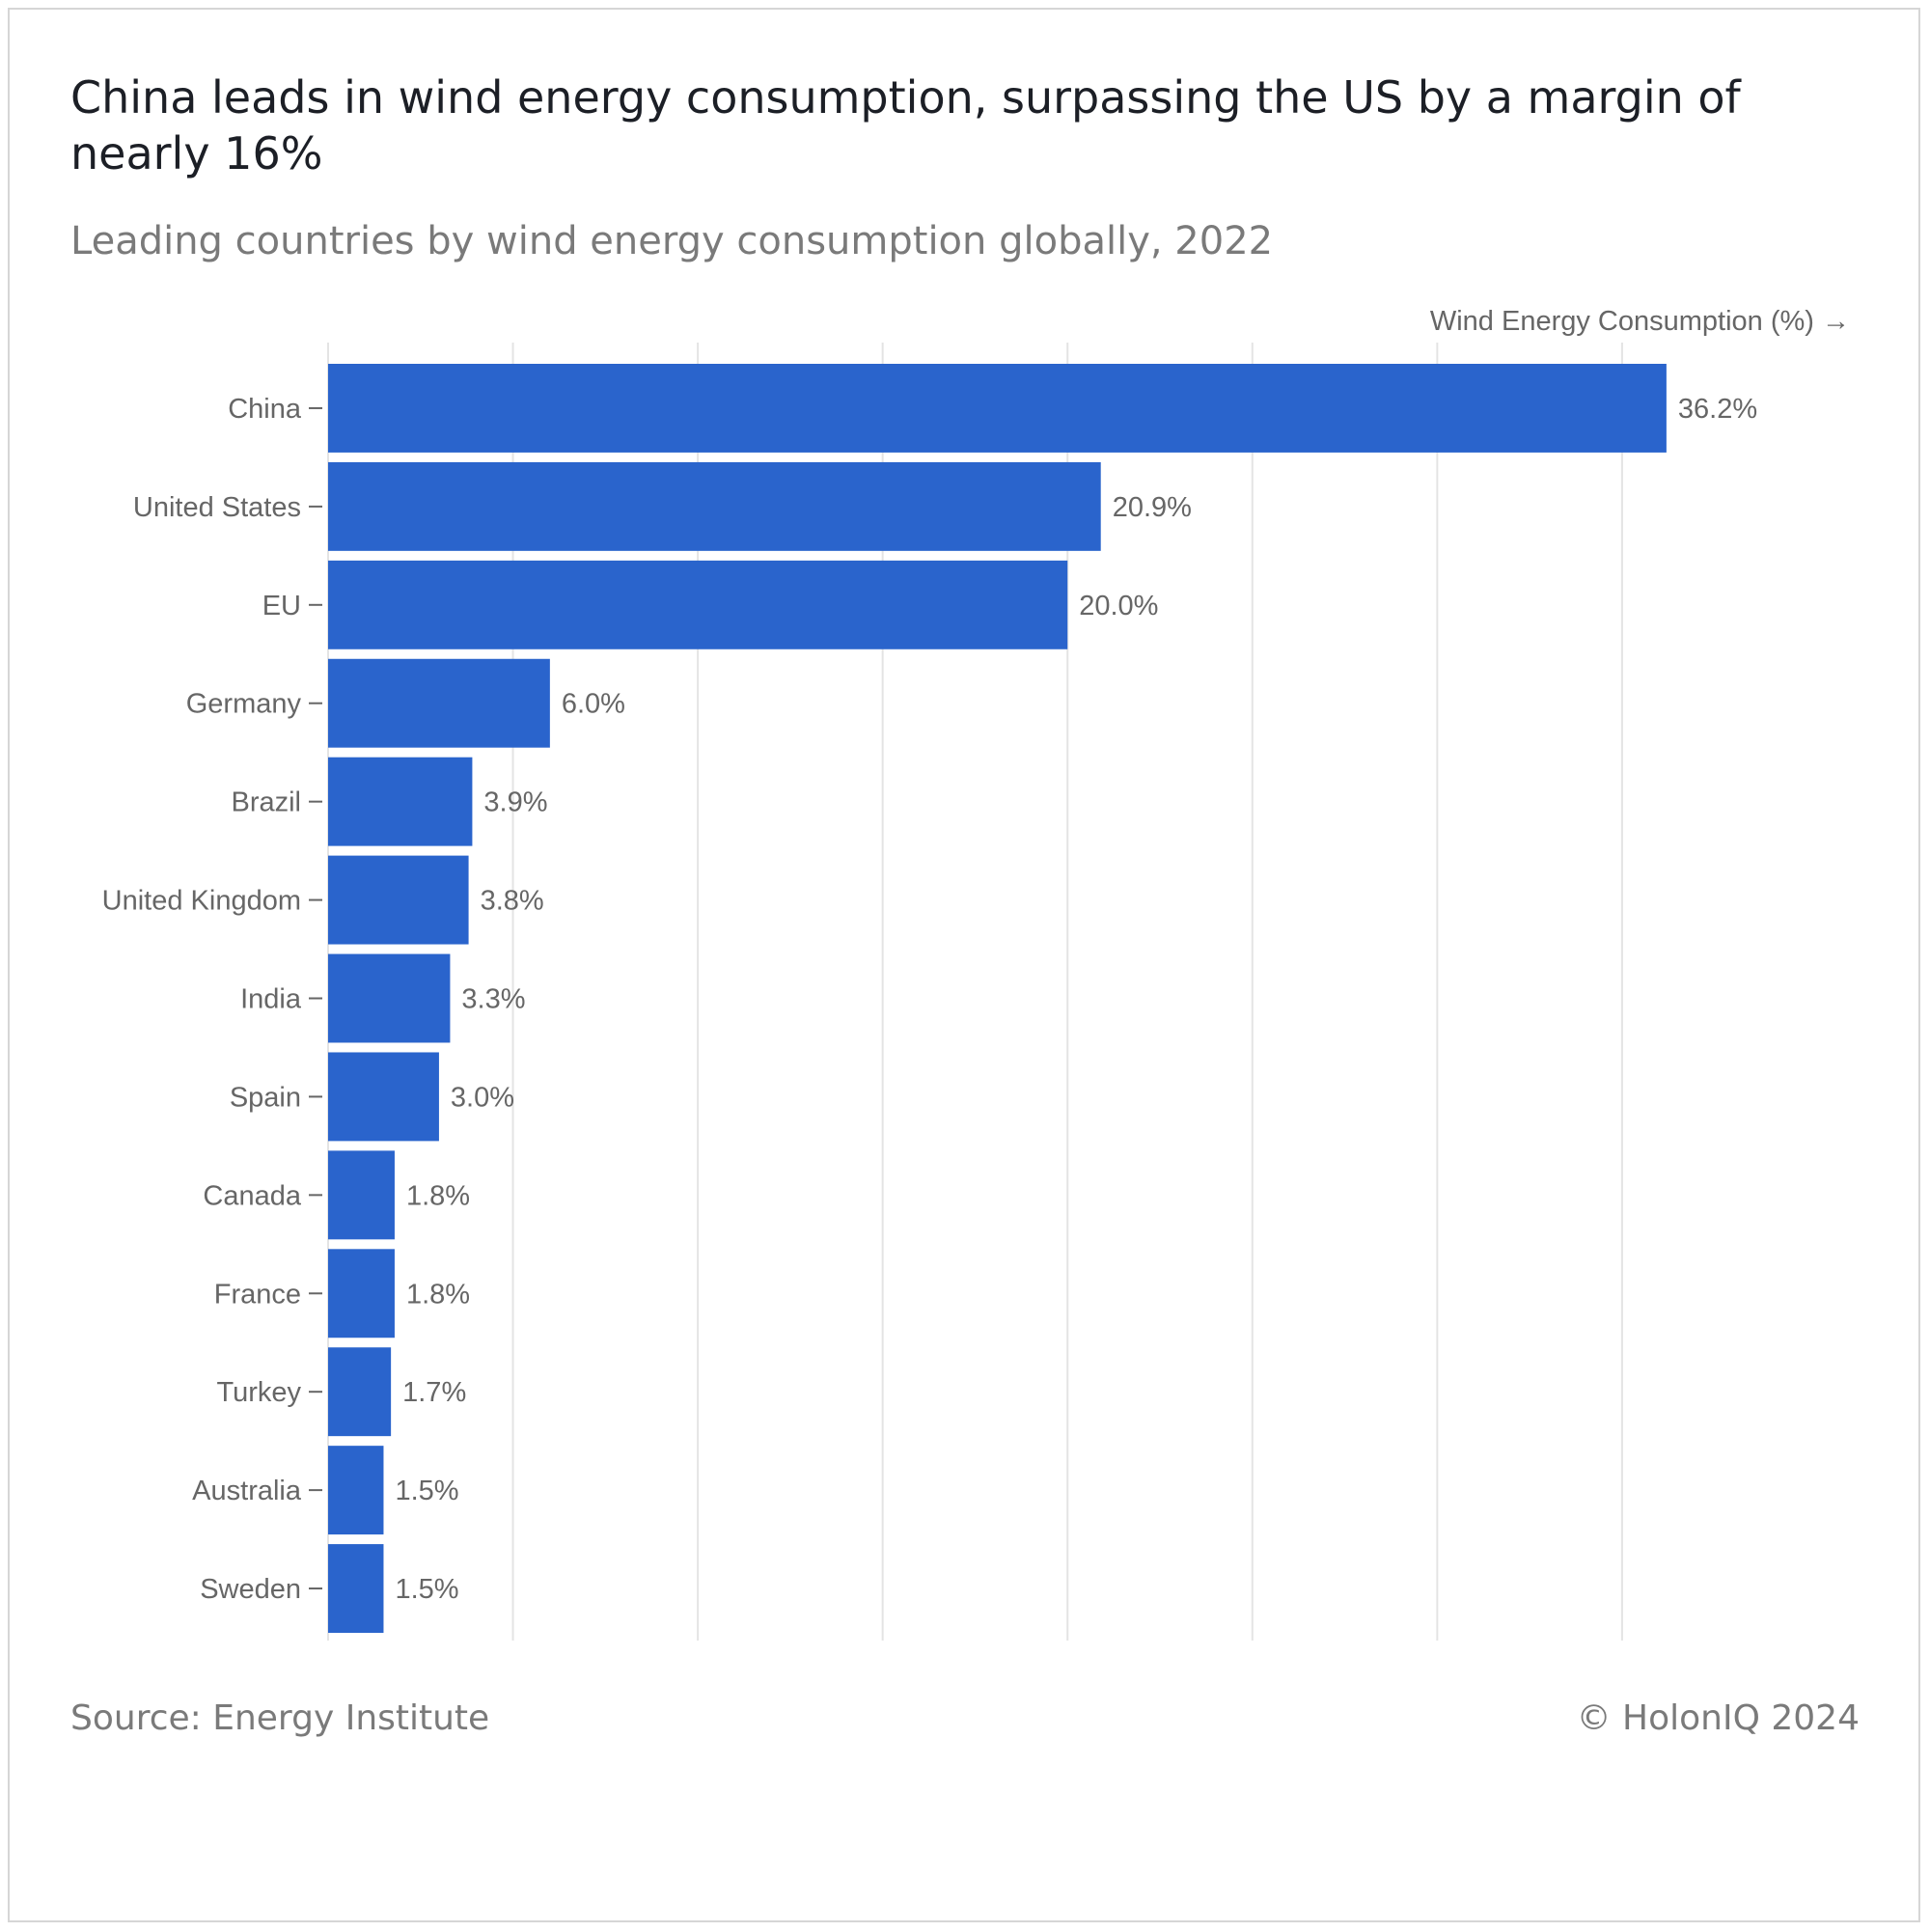 This screenshot has height=1932, width=1930. What do you see at coordinates (356, 1490) in the screenshot?
I see `bar-australia` at bounding box center [356, 1490].